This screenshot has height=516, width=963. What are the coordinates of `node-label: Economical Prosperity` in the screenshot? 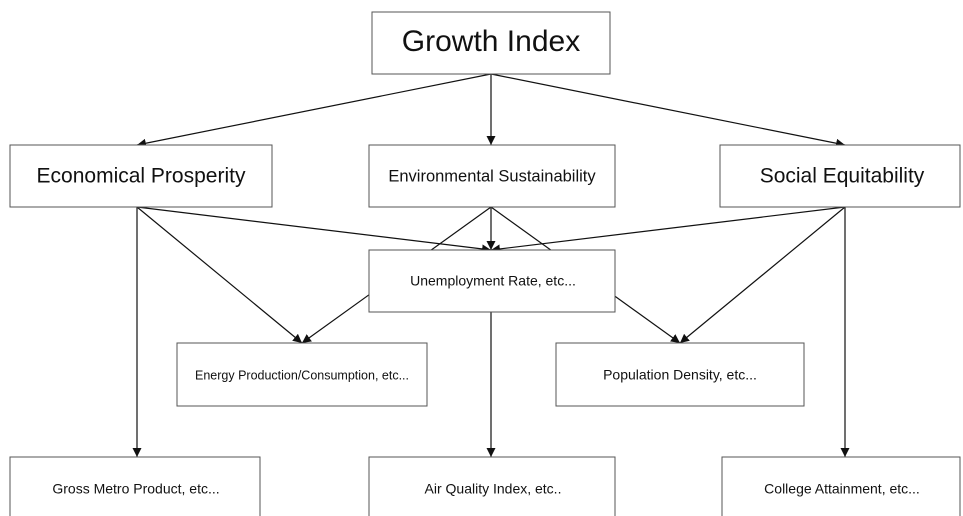 It's located at (141, 176).